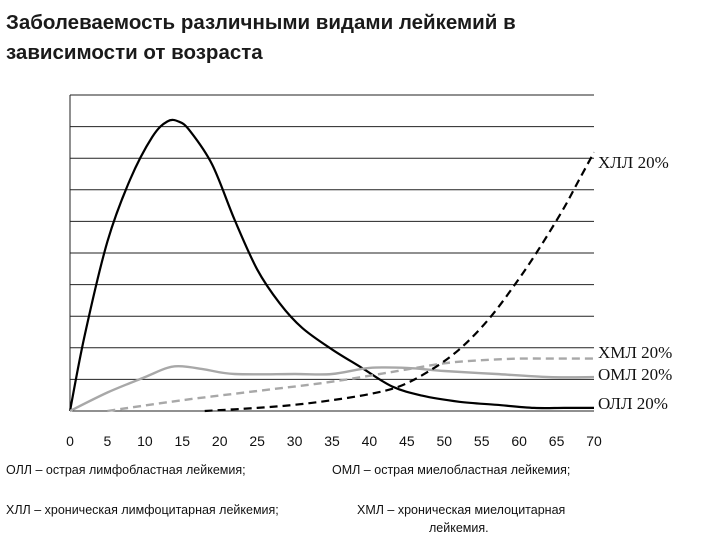 This screenshot has width=720, height=540. What do you see at coordinates (557, 441) in the screenshot?
I see `x-tick-label: 65` at bounding box center [557, 441].